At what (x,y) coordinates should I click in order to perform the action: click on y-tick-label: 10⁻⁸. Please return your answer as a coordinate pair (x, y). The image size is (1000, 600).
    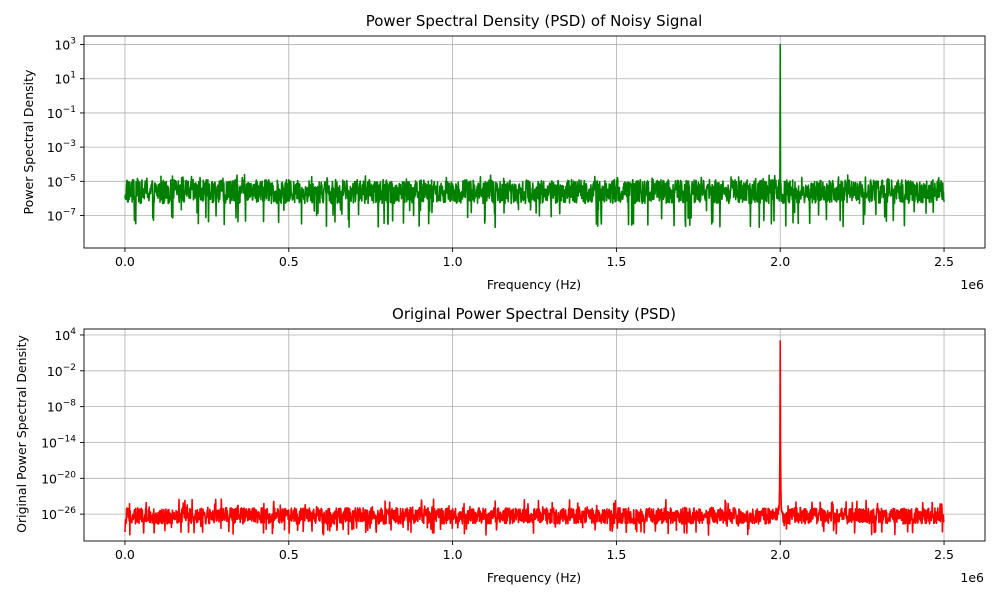
    Looking at the image, I should click on (61, 407).